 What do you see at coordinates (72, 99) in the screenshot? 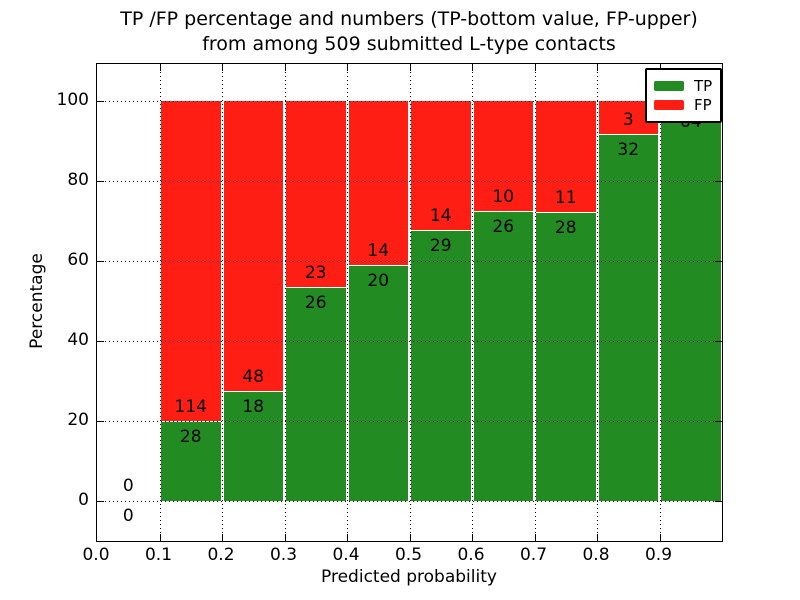
I see `y-tick-label: 100` at bounding box center [72, 99].